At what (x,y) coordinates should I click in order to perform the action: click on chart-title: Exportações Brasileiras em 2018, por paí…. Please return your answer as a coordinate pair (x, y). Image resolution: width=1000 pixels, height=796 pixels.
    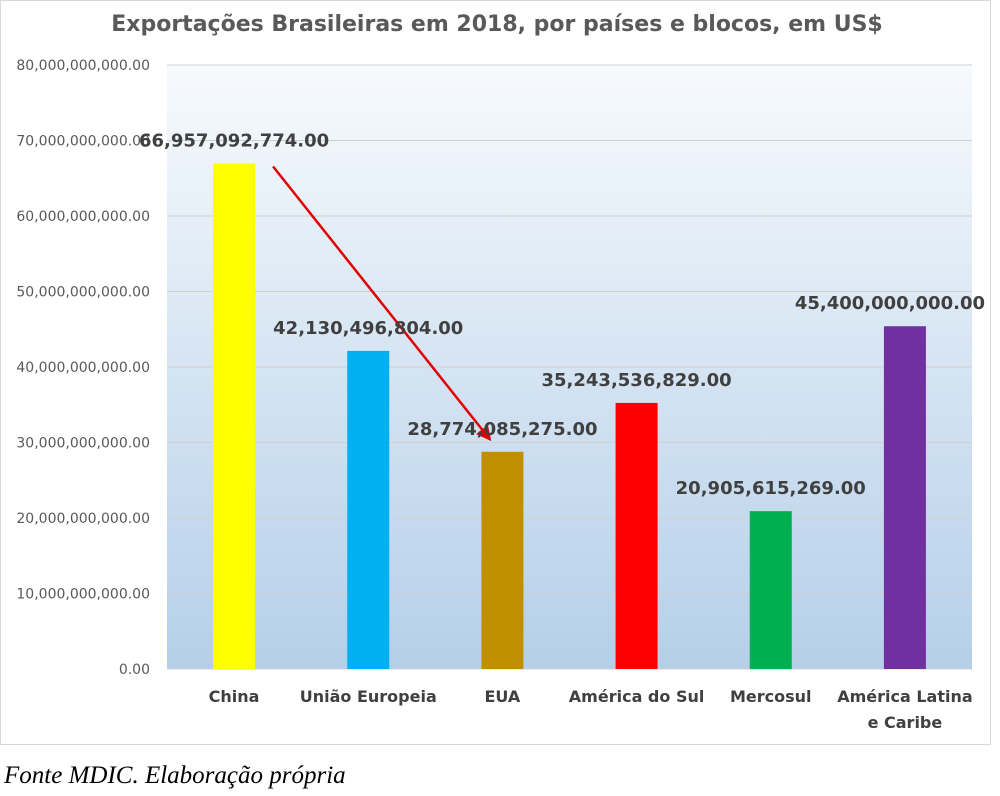
    Looking at the image, I should click on (496, 24).